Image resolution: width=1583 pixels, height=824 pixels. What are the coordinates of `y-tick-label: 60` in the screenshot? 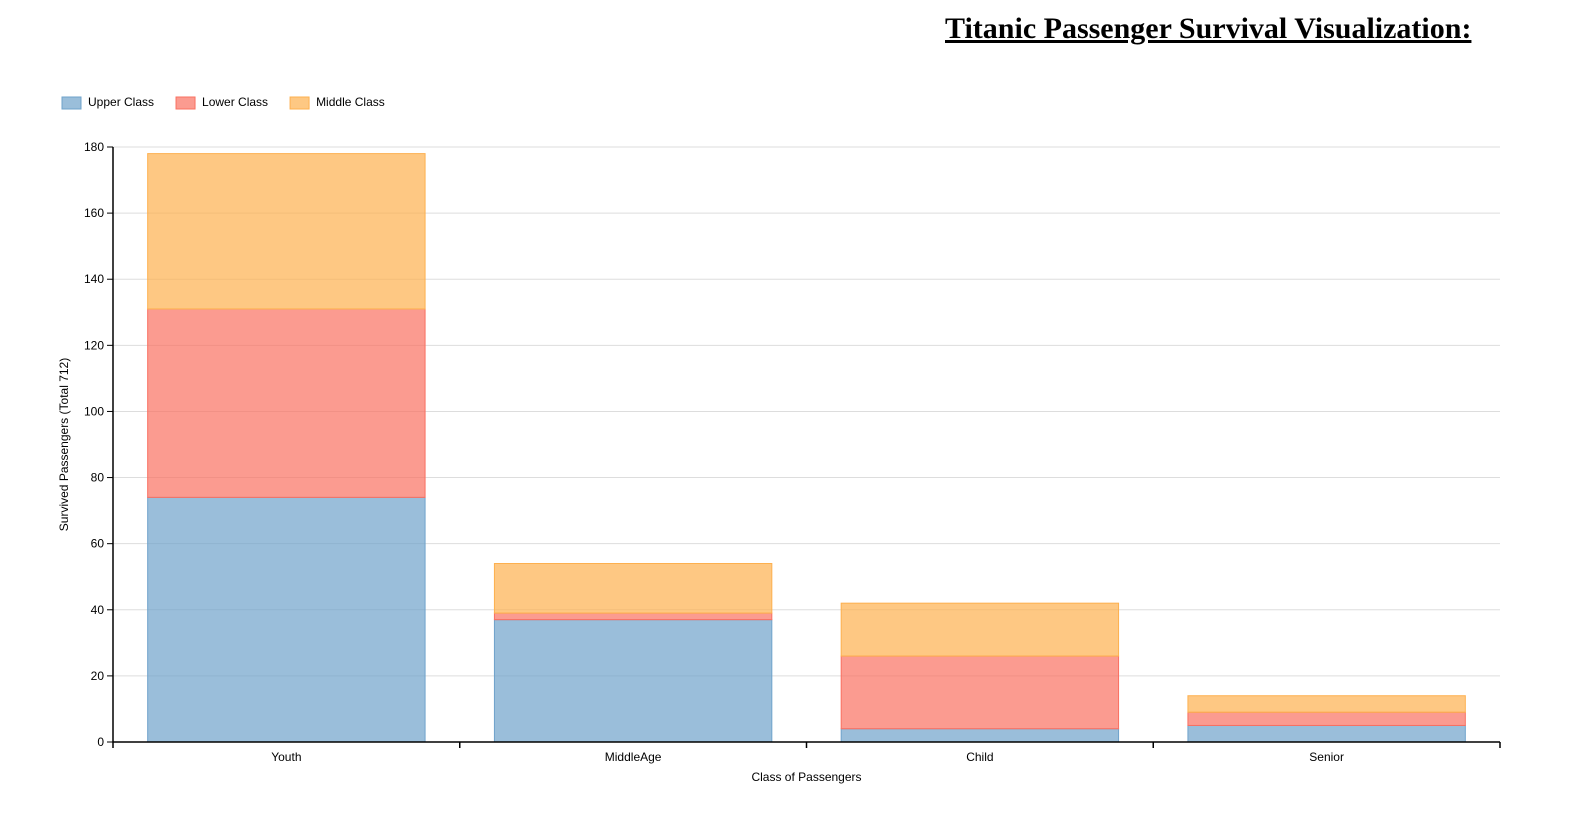 It's located at (98, 544).